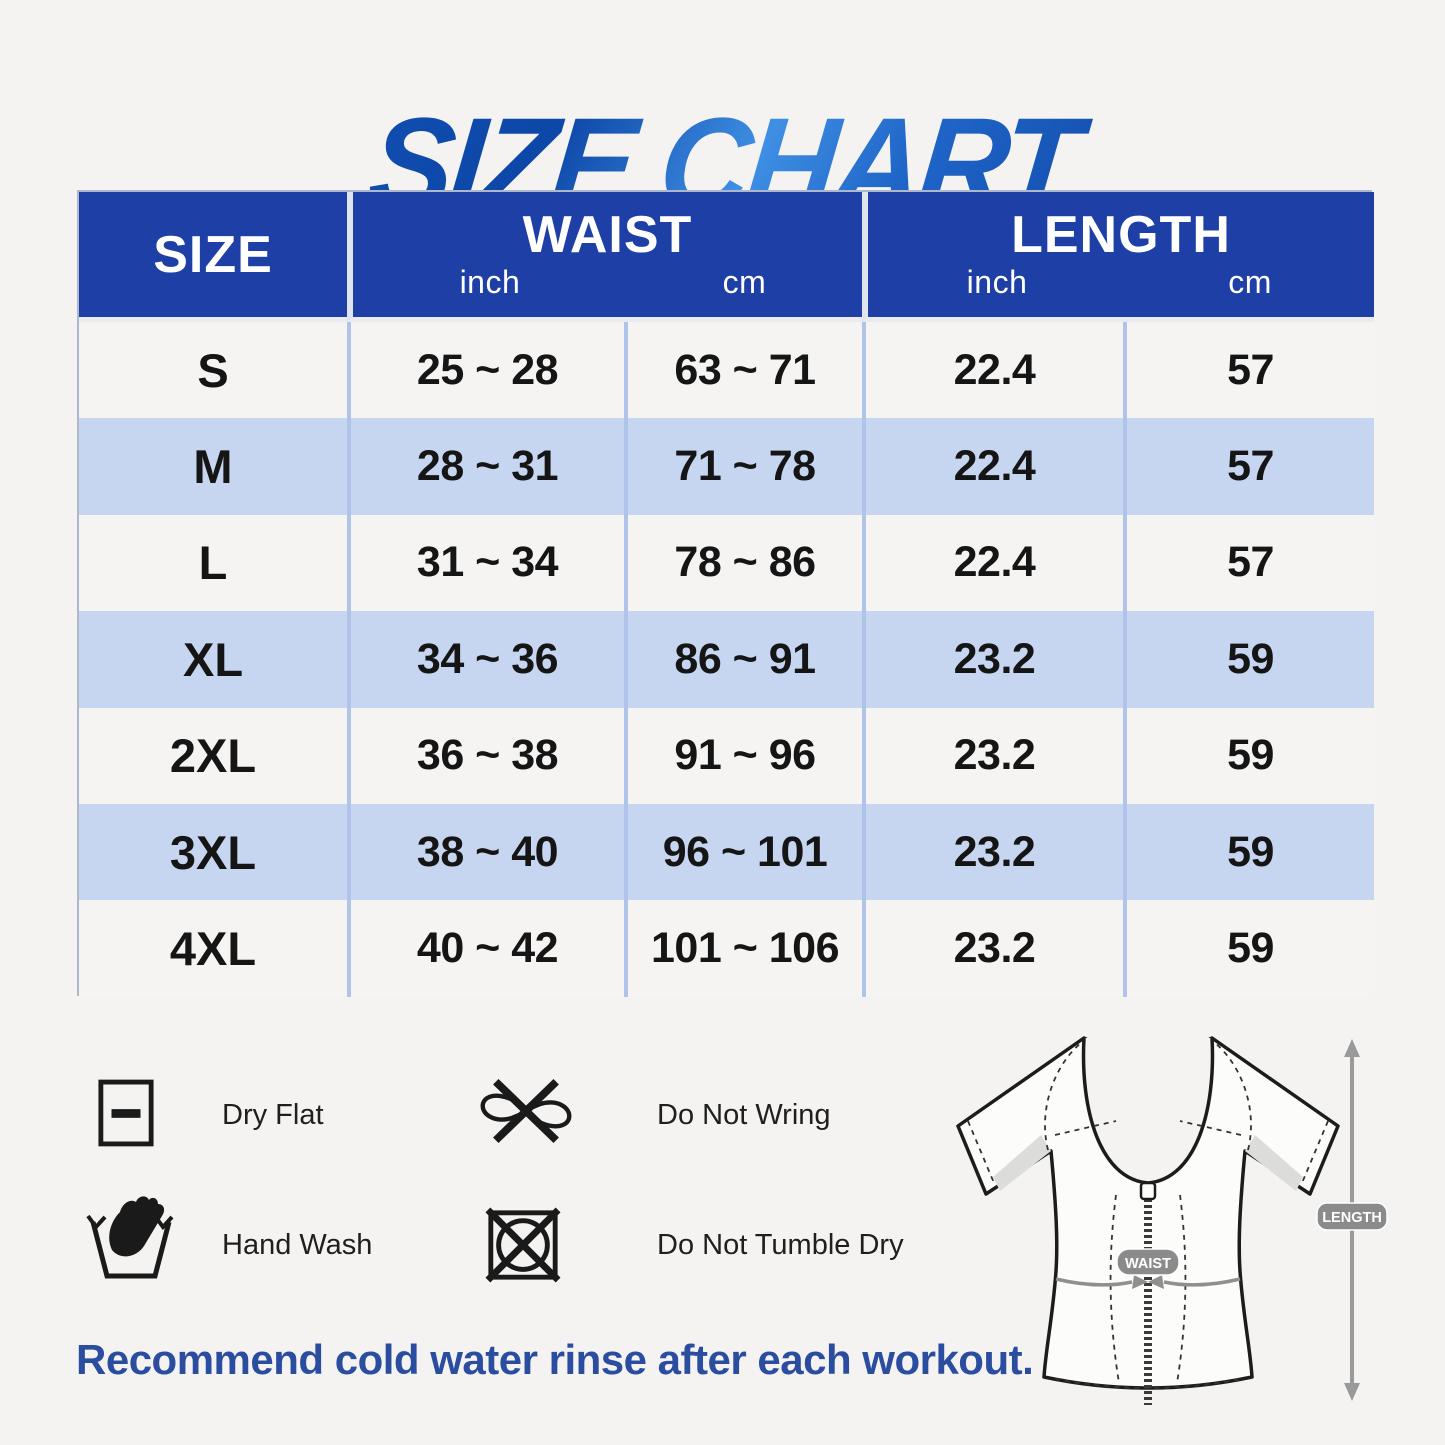  Describe the element at coordinates (997, 282) in the screenshot. I see `length-unit-inch: inch` at that location.